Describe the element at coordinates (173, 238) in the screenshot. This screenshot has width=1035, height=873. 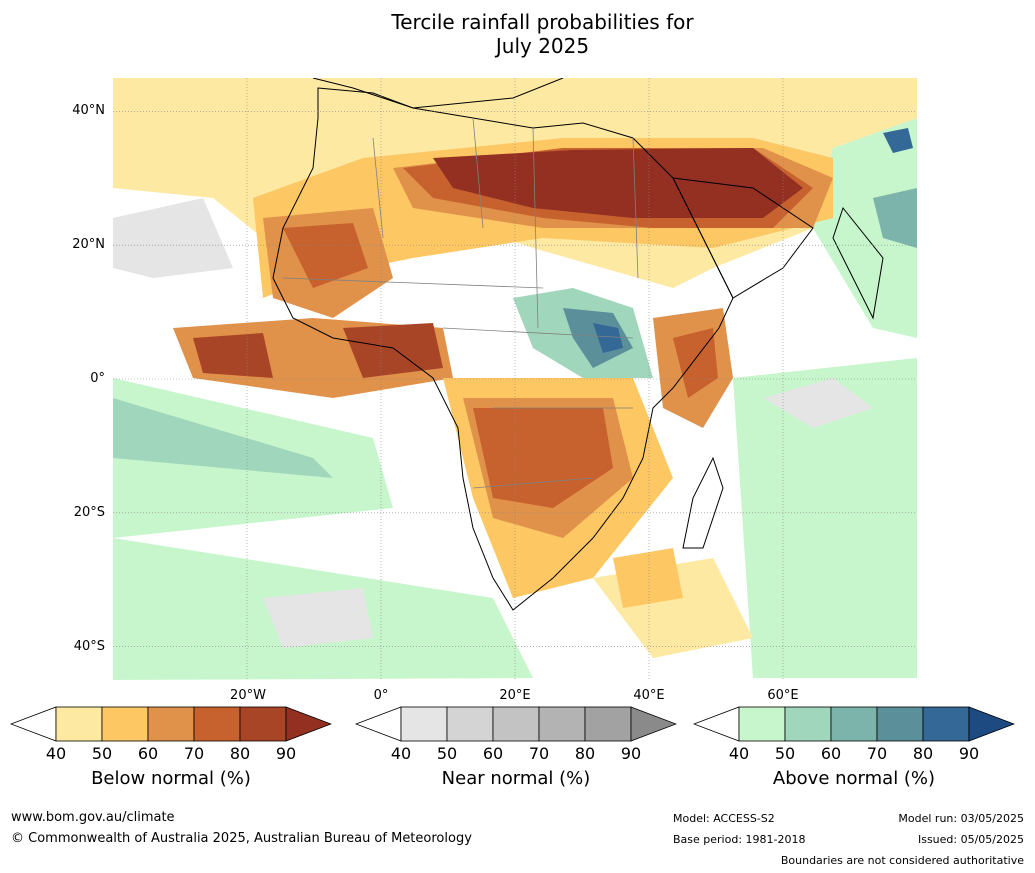
I see `near-atlantic-north` at that location.